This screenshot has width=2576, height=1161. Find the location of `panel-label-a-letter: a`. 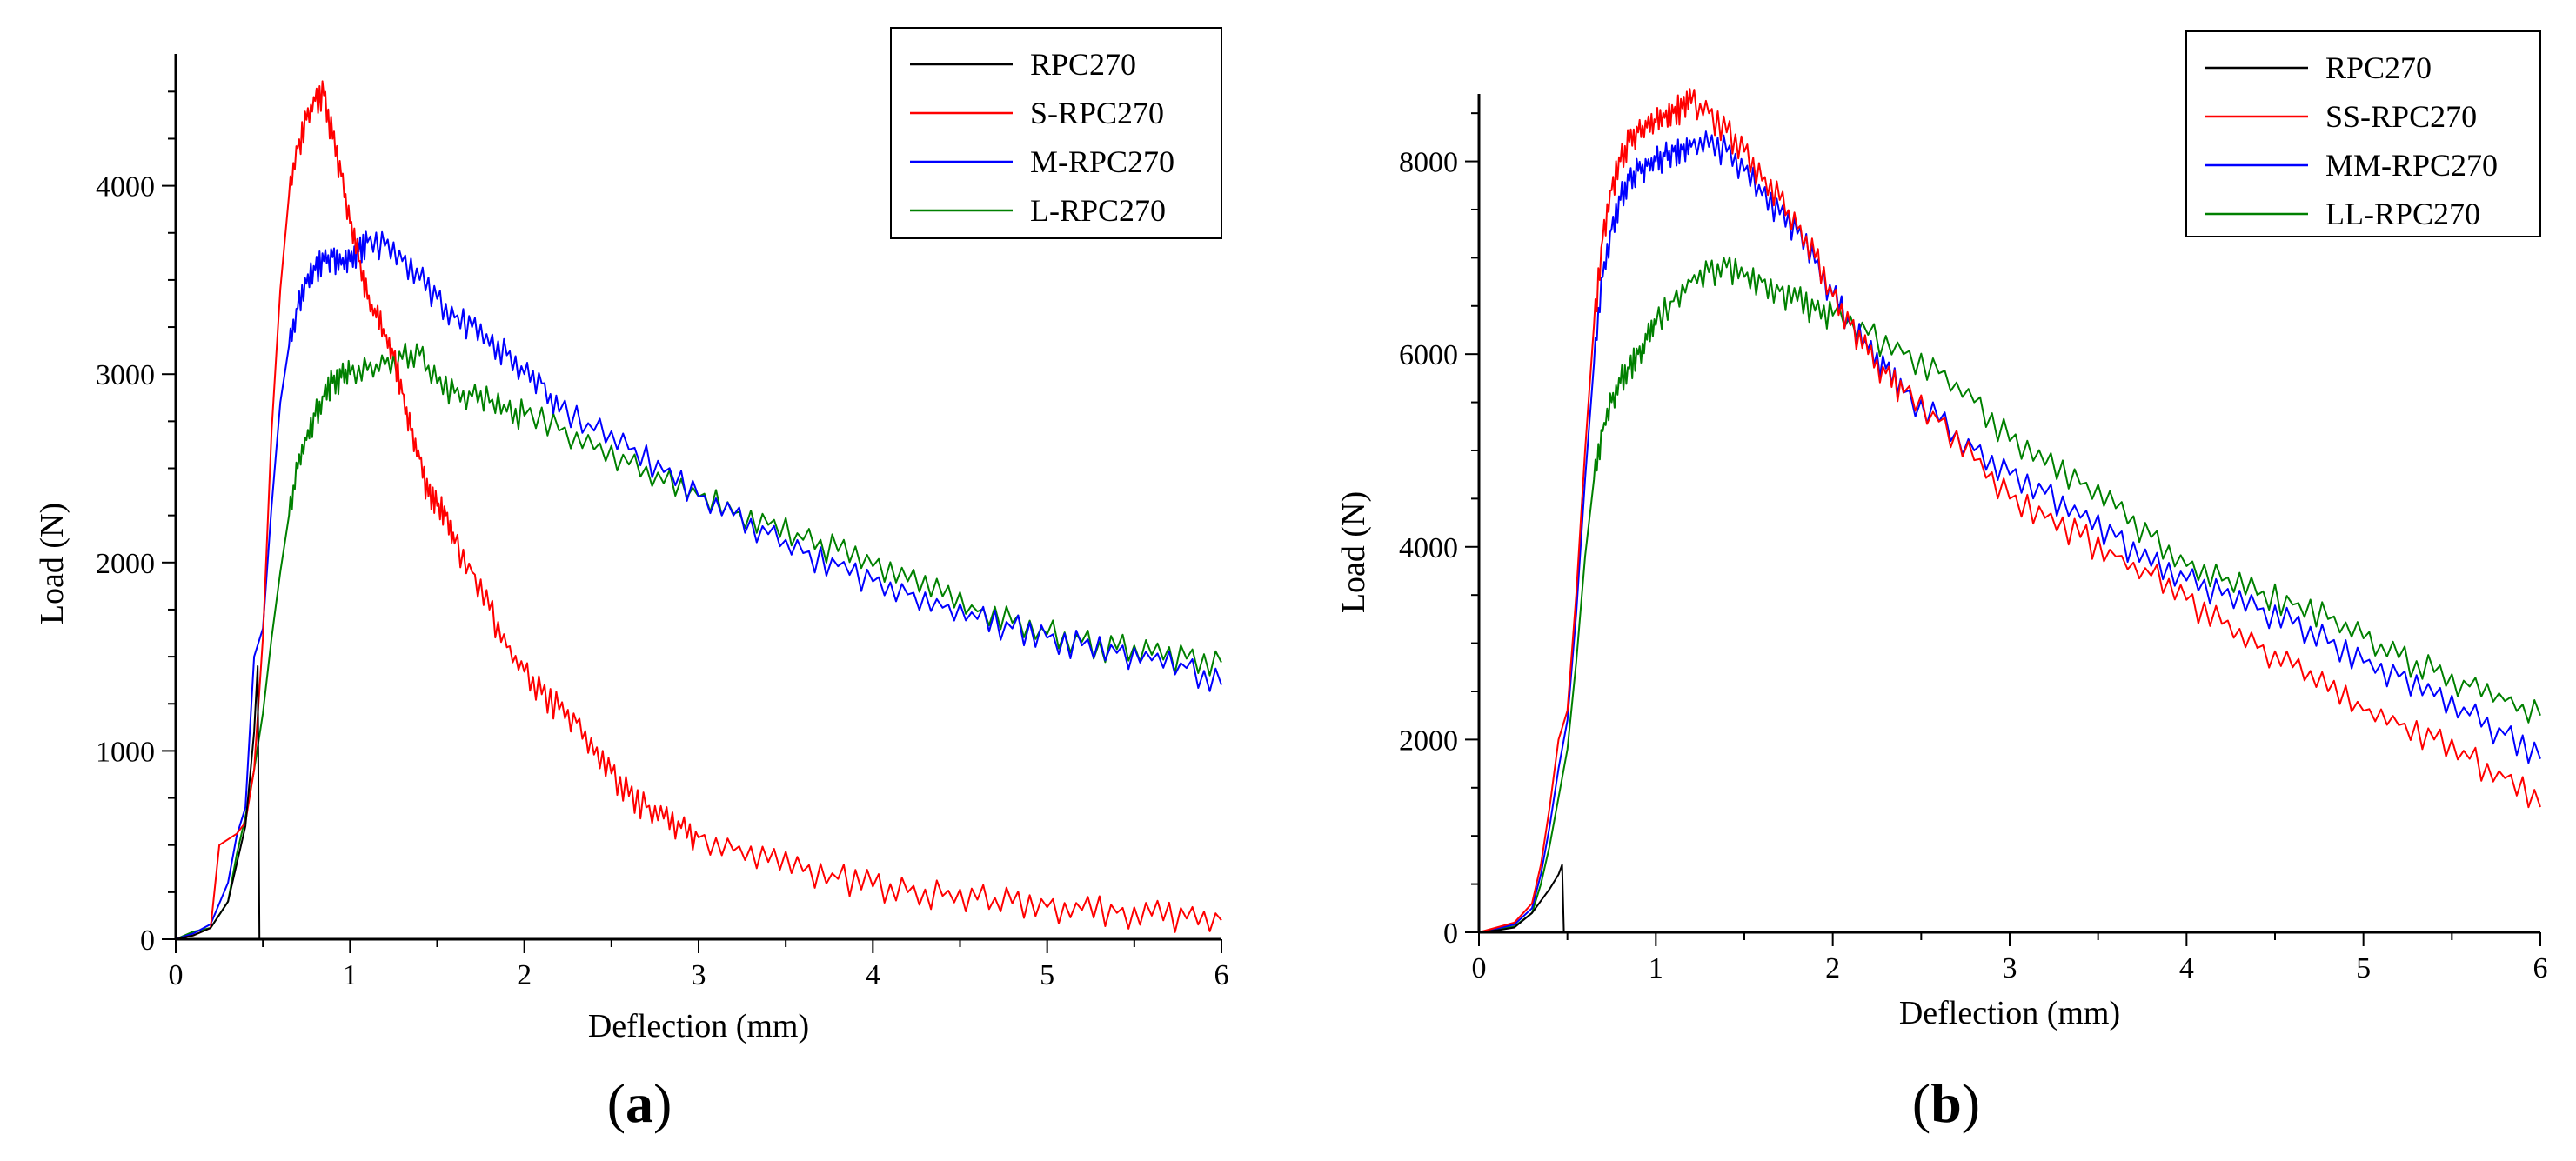

panel-label-a-letter: a is located at coordinates (639, 1103).